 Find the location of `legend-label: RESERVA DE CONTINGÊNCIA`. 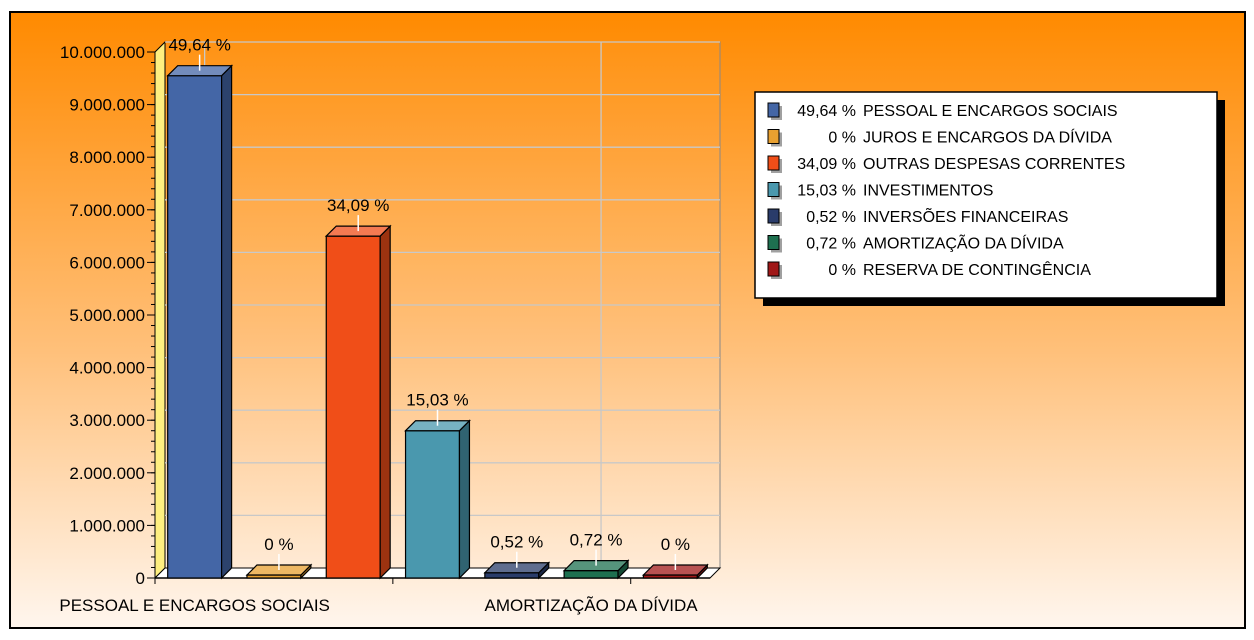

legend-label: RESERVA DE CONTINGÊNCIA is located at coordinates (977, 269).